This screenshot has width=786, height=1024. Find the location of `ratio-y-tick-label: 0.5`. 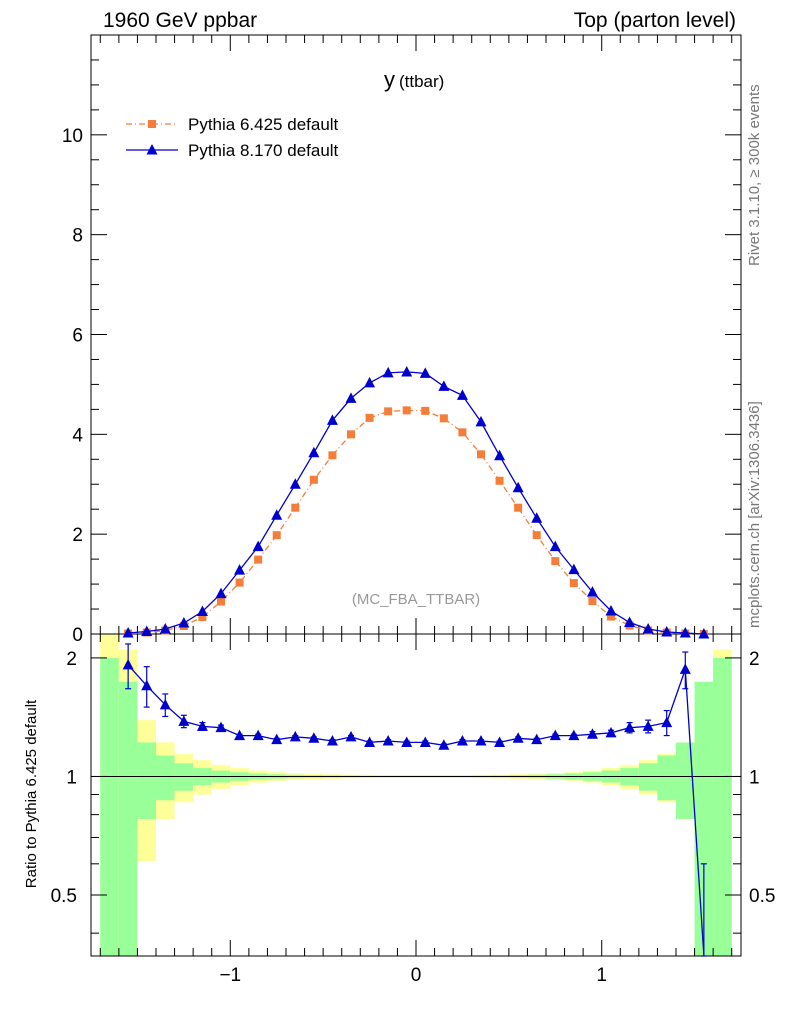

ratio-y-tick-label: 0.5 is located at coordinates (64, 896).